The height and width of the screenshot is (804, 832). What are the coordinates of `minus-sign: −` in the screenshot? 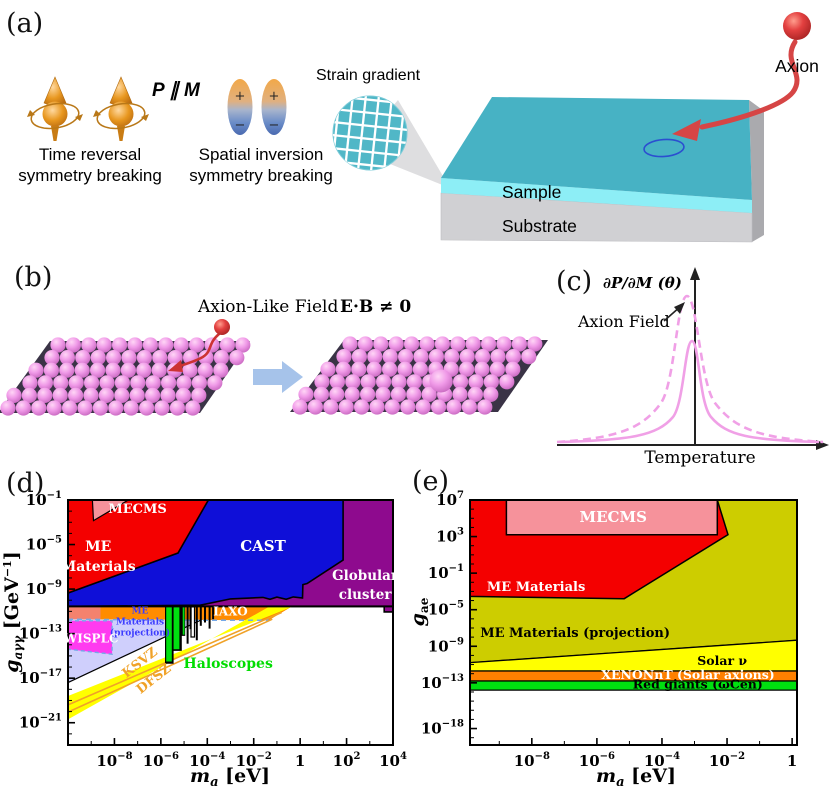 It's located at (274, 125).